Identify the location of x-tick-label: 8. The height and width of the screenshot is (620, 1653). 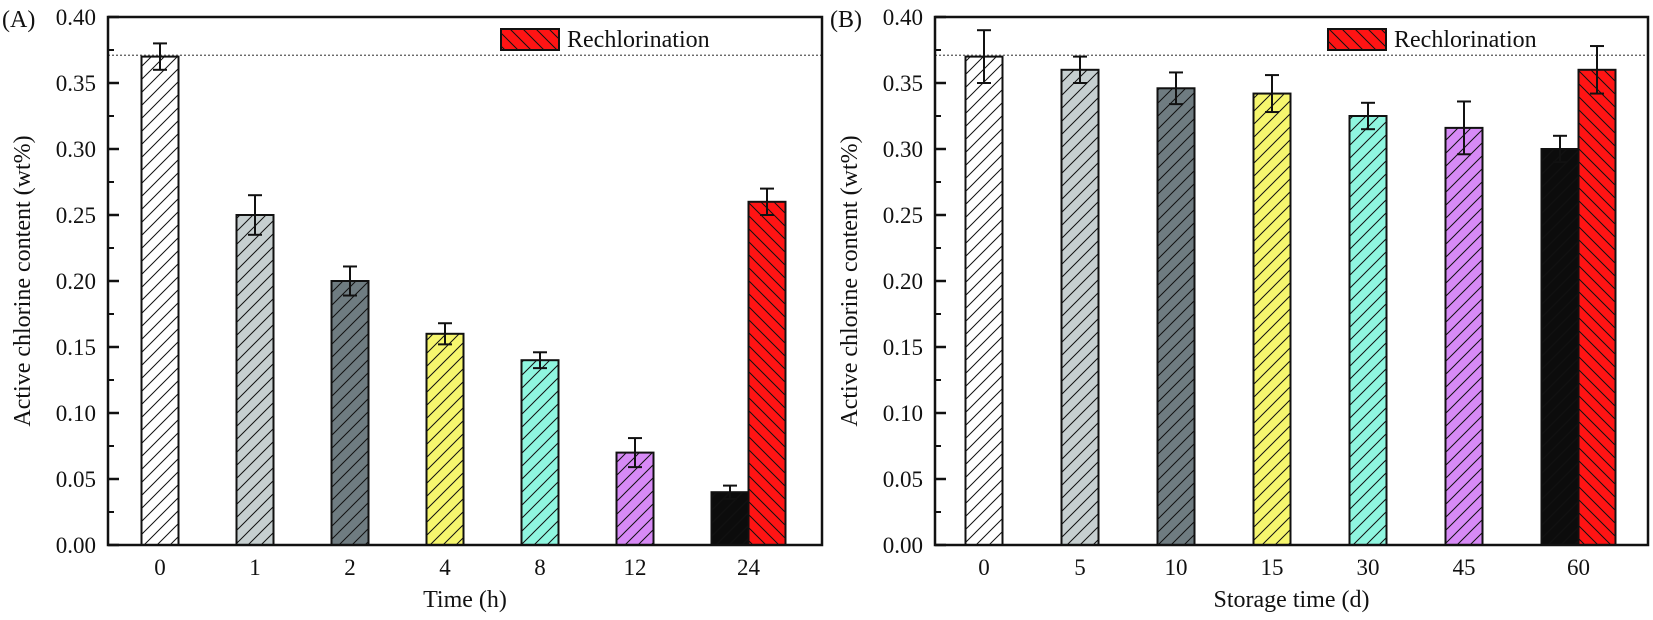
(540, 567).